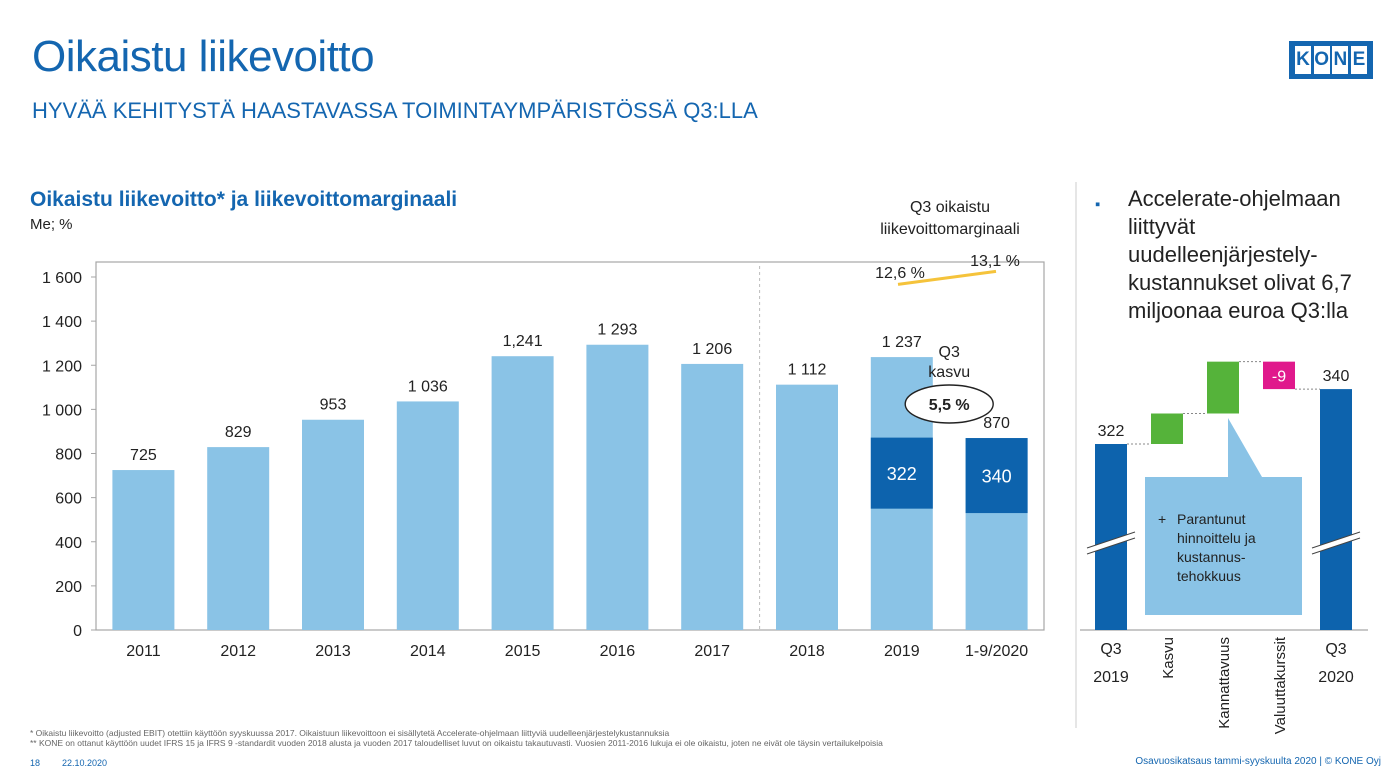 The width and height of the screenshot is (1395, 782). I want to click on chart-unit-label: Me; %, so click(51, 224).